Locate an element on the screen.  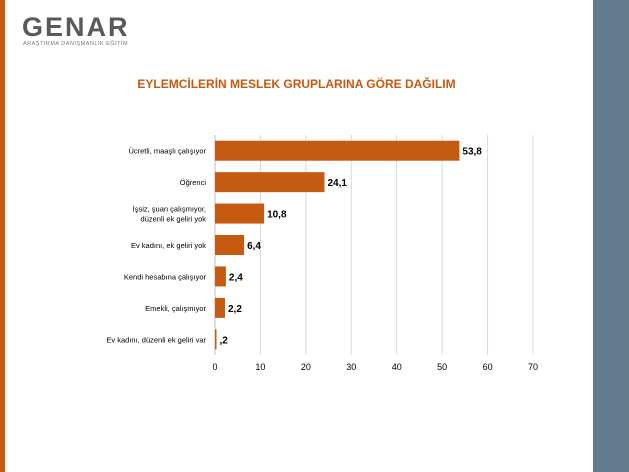
logo-tagline: ARAŞTIRMA DANIŞMANLIK EĞİTİM is located at coordinates (76, 44).